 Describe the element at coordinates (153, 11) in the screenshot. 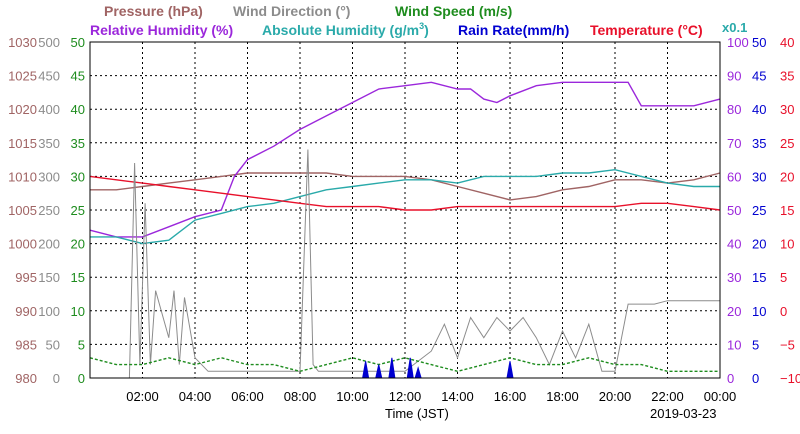

I see `legend-pressure: Pressure (hPa)` at that location.